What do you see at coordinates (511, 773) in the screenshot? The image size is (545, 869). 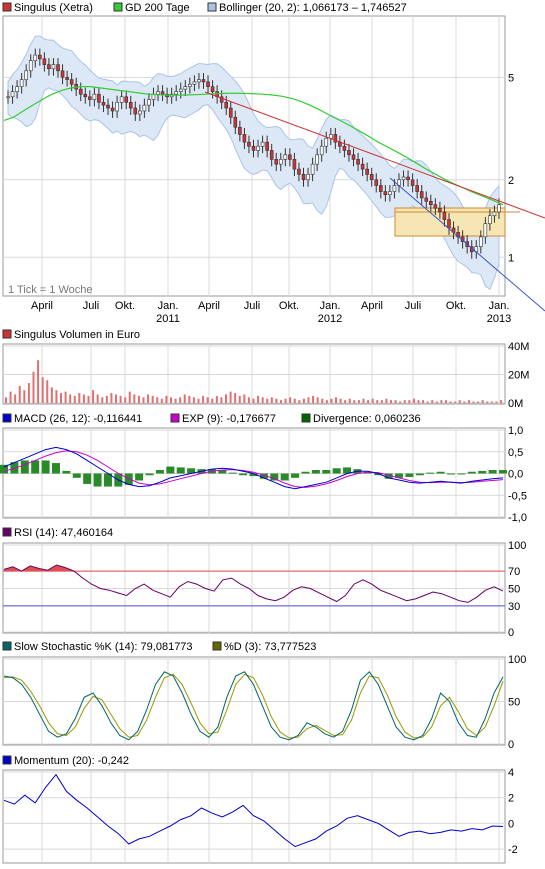 I see `y-tick-label: 4` at bounding box center [511, 773].